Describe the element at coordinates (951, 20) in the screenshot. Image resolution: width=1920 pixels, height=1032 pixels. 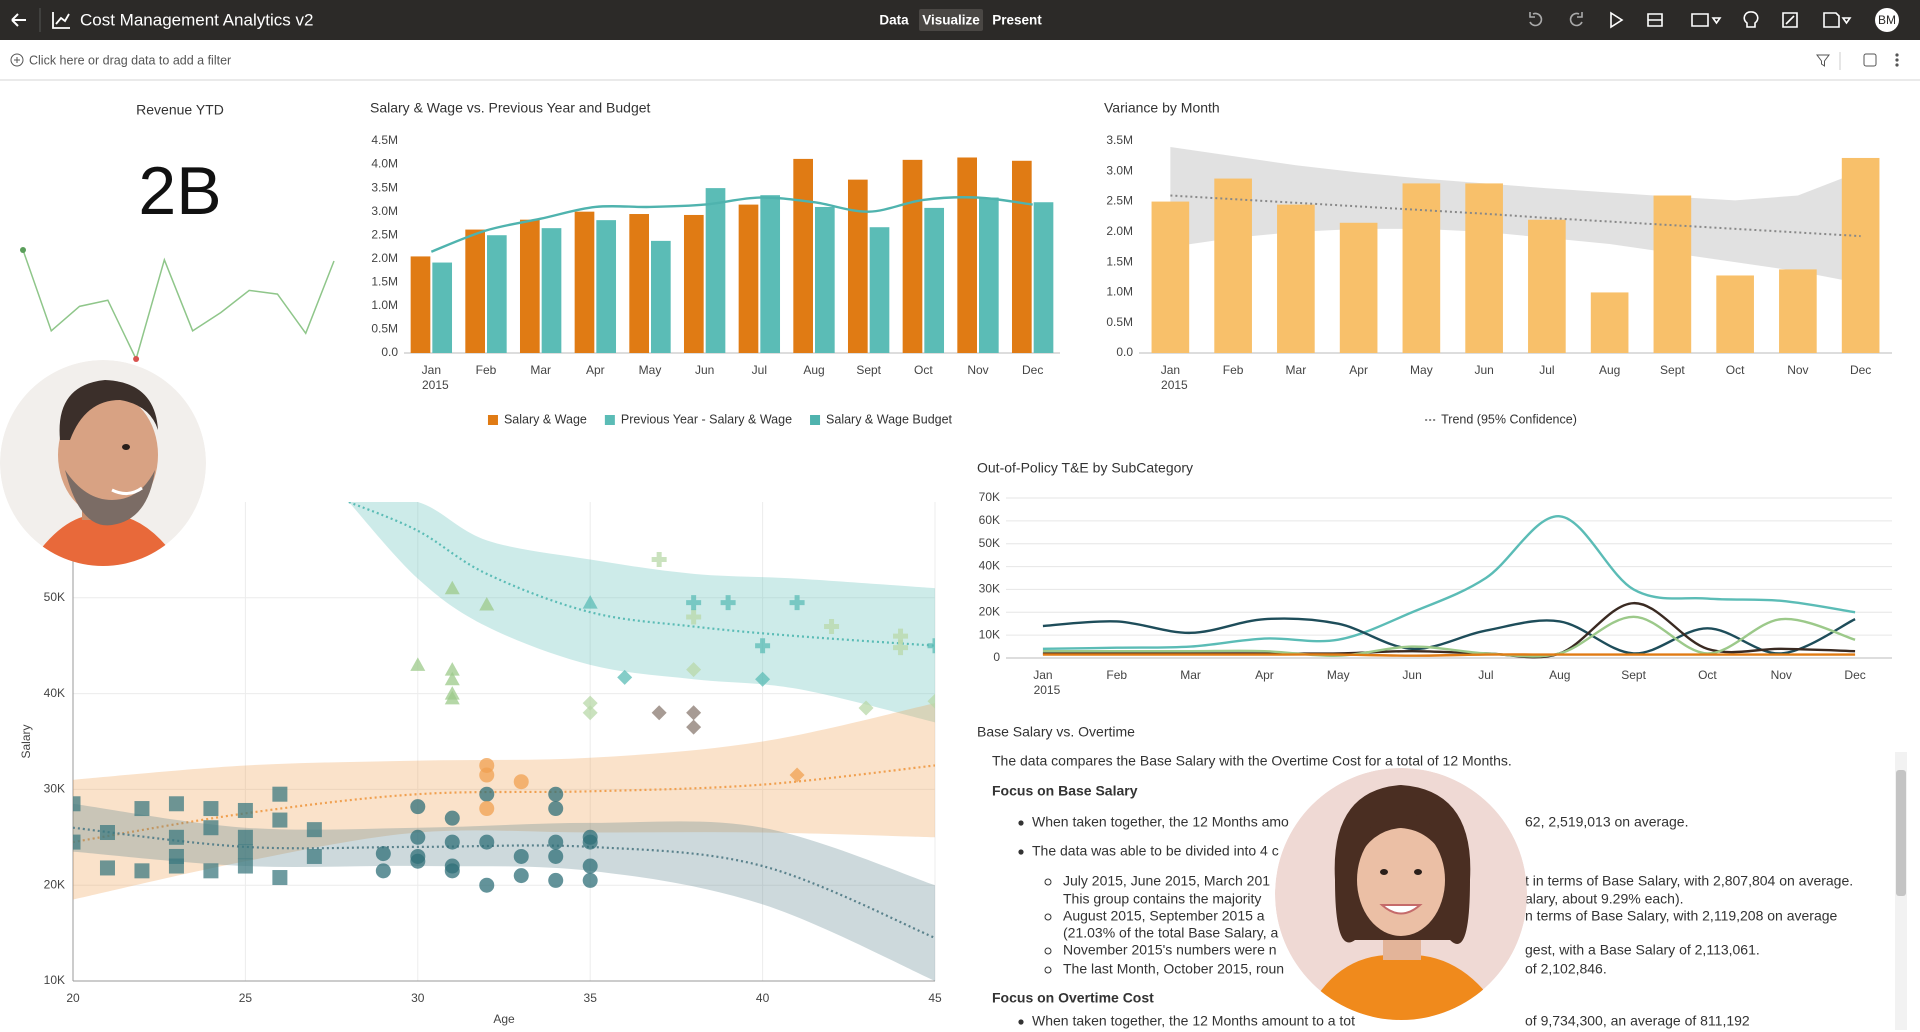
I see `tab: Visualize` at that location.